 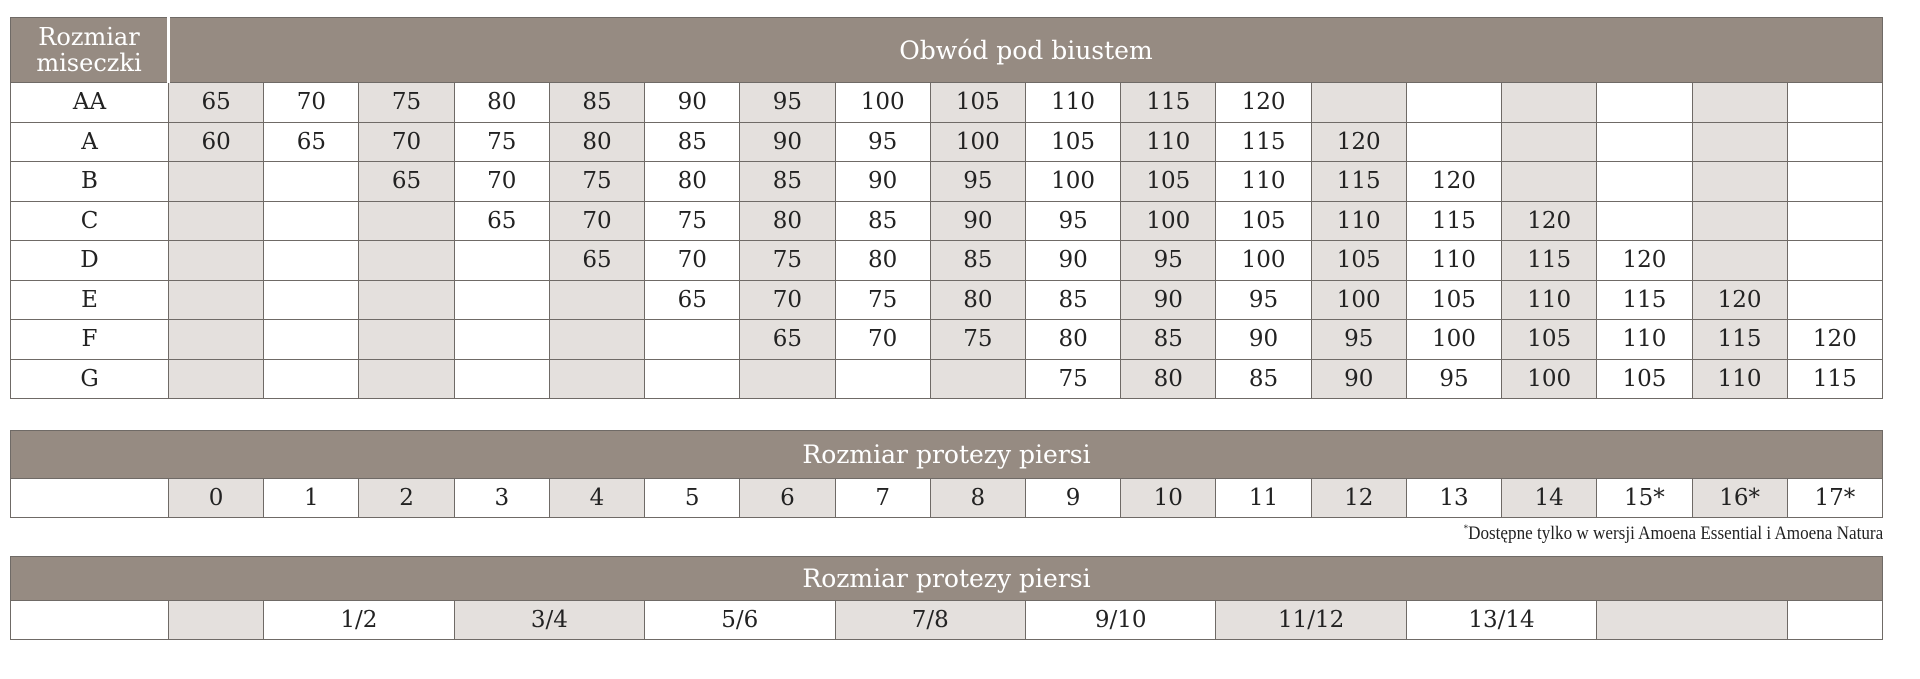 What do you see at coordinates (947, 260) in the screenshot?
I see `table-row: D 65 70 75 80 85 90 95 100 105 110 115 120` at bounding box center [947, 260].